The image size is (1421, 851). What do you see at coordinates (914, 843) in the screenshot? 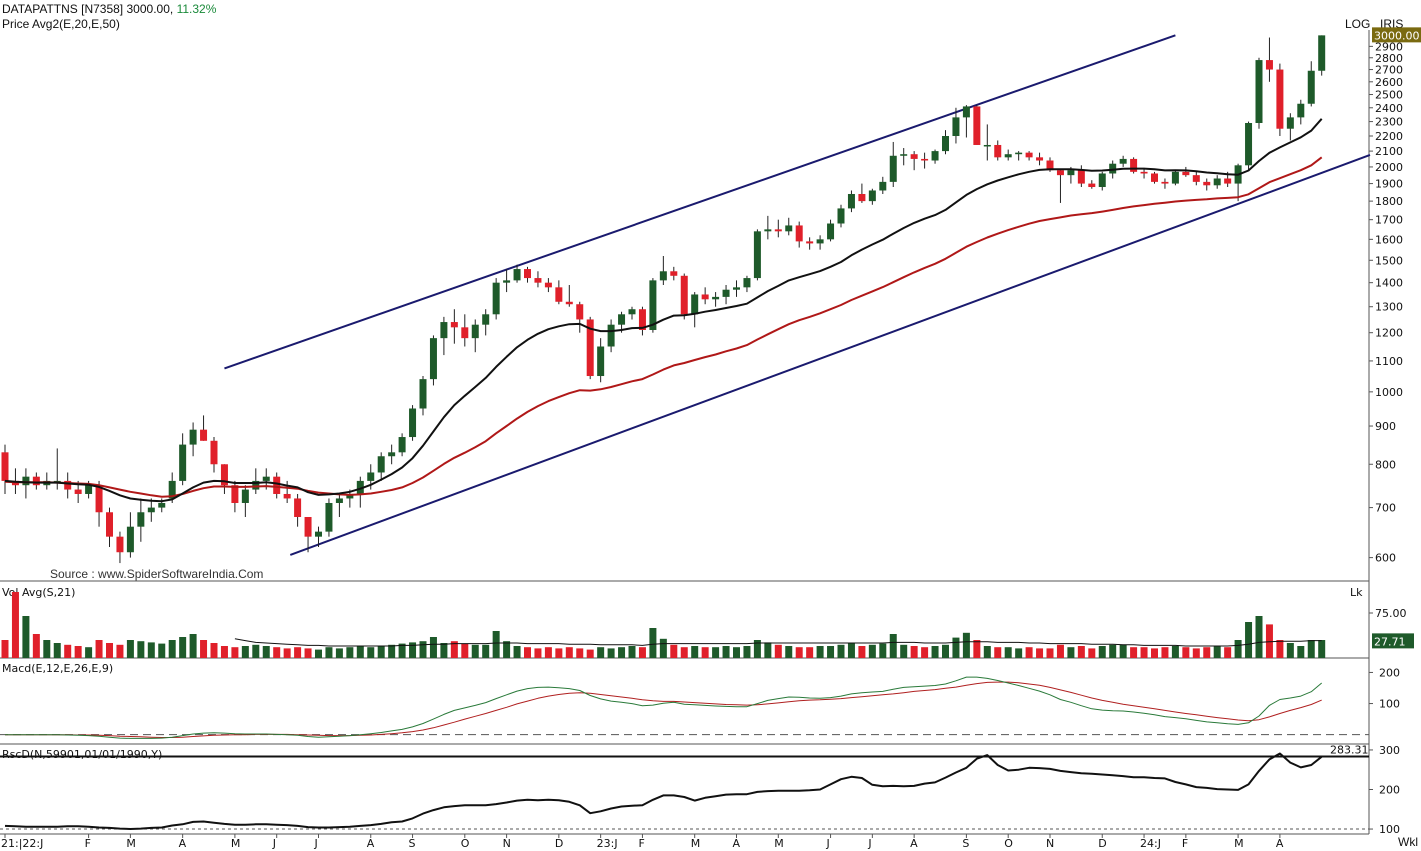
I see `x-tick-label: A` at bounding box center [914, 843].